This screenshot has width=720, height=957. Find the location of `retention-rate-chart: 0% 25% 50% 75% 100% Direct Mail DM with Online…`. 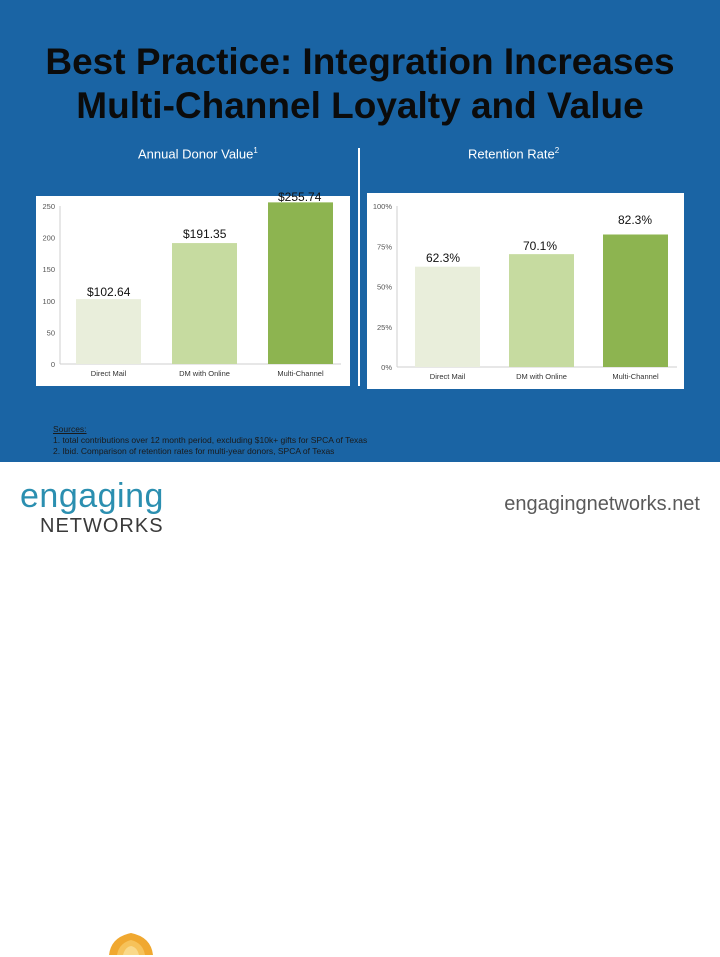

retention-rate-chart: 0% 25% 50% 75% 100% Direct Mail DM with Online… is located at coordinates (525, 291).